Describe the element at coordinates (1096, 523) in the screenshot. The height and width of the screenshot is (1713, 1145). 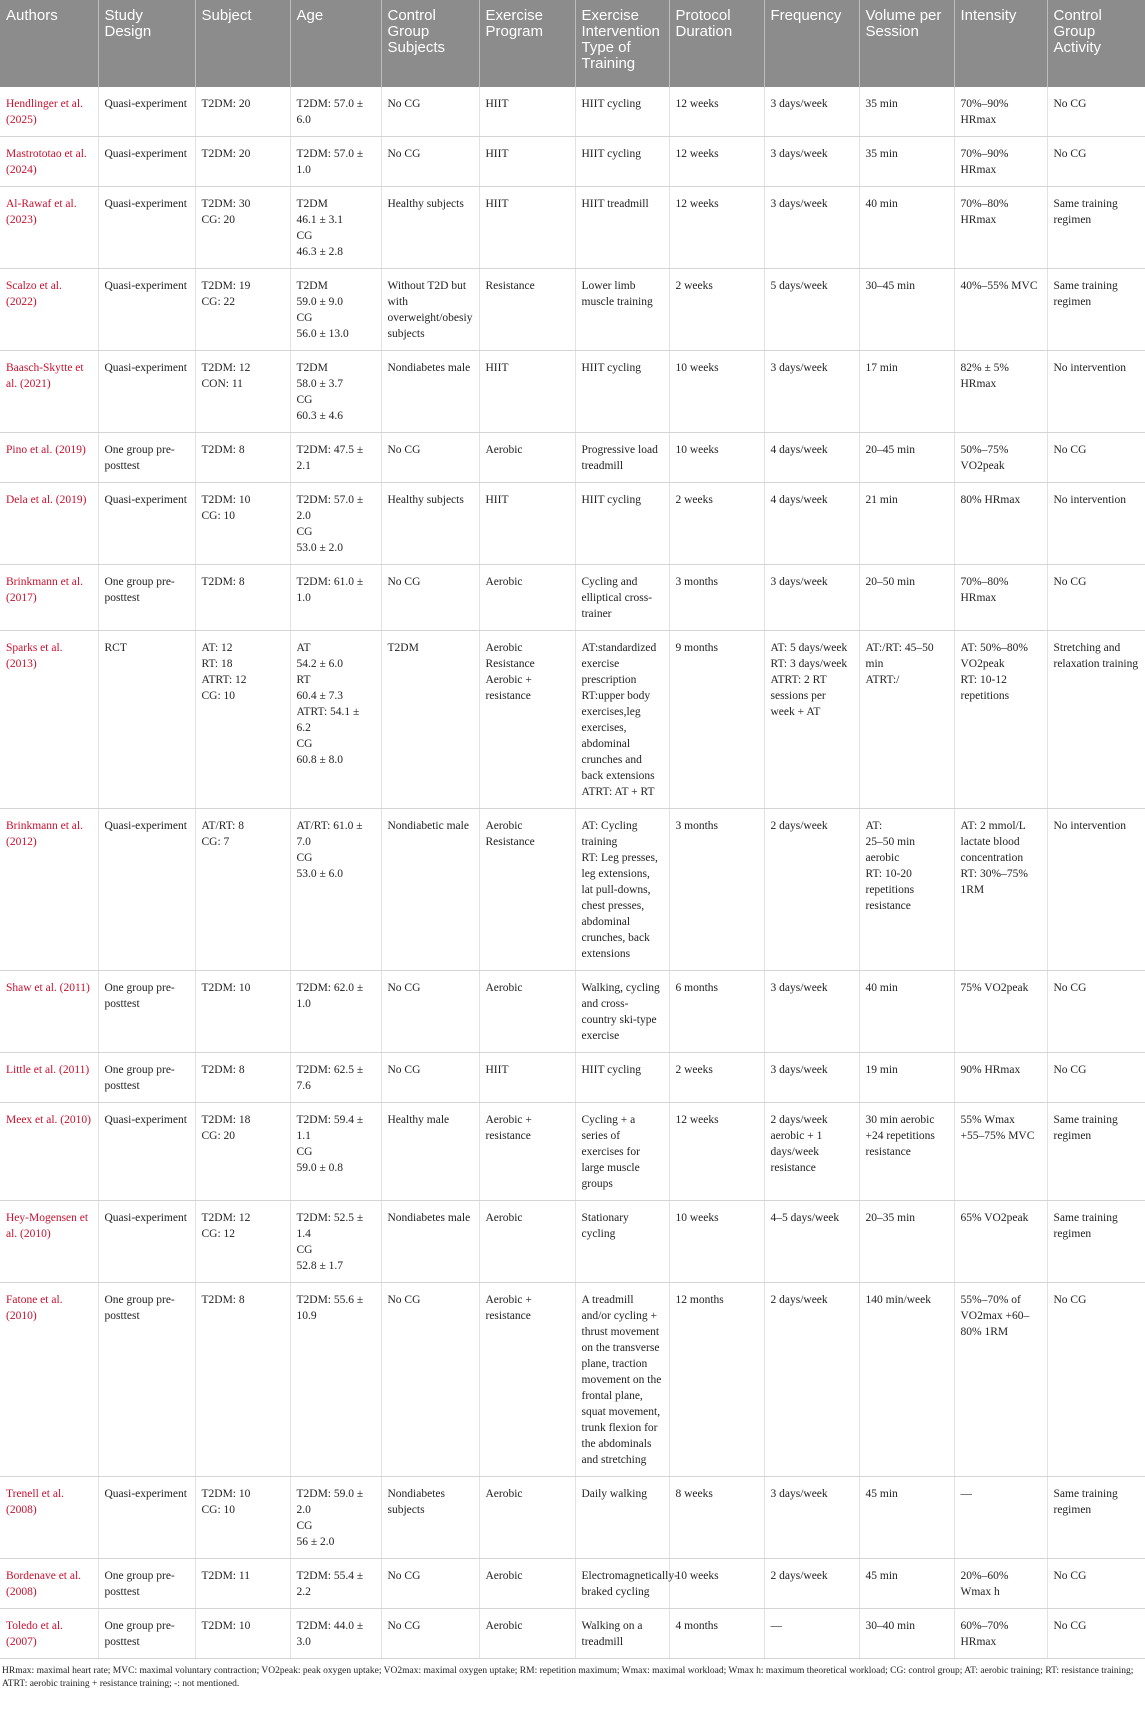
I see `table-cell: No intervention` at that location.